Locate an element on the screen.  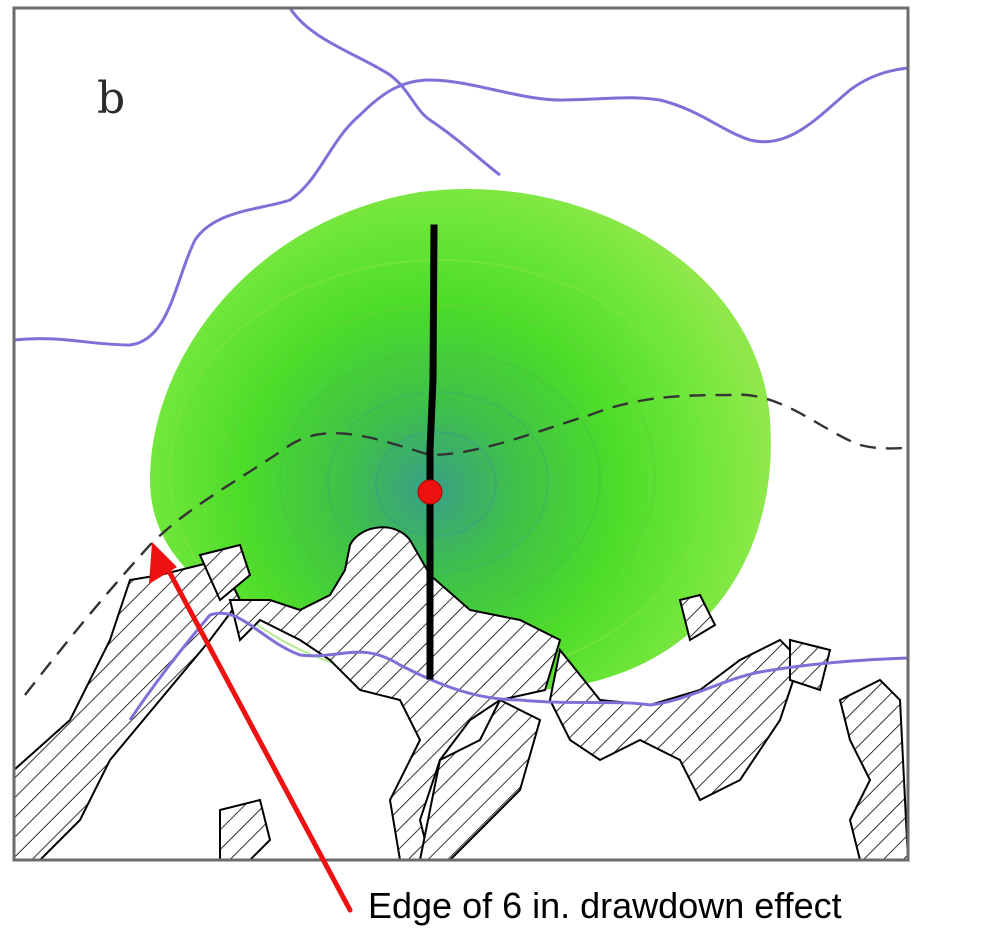
annotation-label: Edge of 6 in. drawdown effect is located at coordinates (605, 905).